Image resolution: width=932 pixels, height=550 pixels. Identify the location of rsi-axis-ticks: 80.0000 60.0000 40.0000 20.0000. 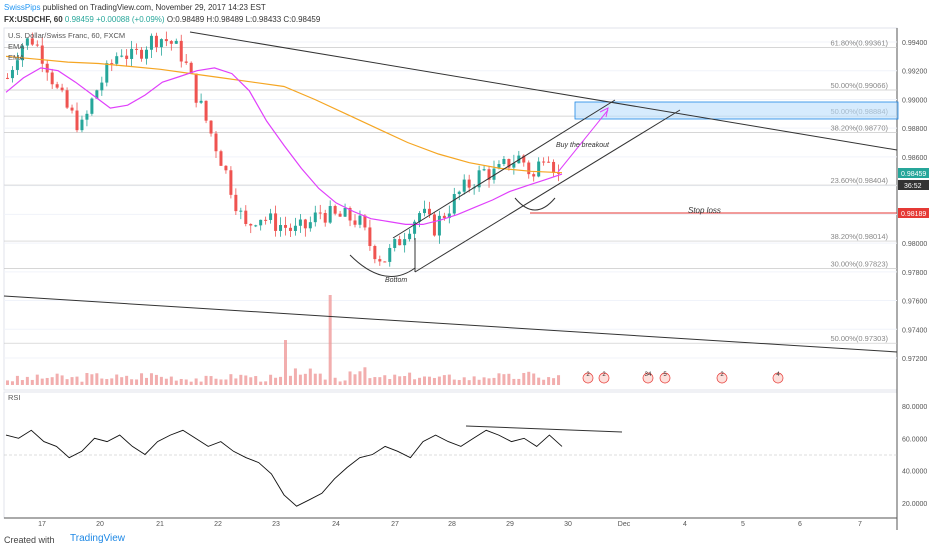
(914, 456).